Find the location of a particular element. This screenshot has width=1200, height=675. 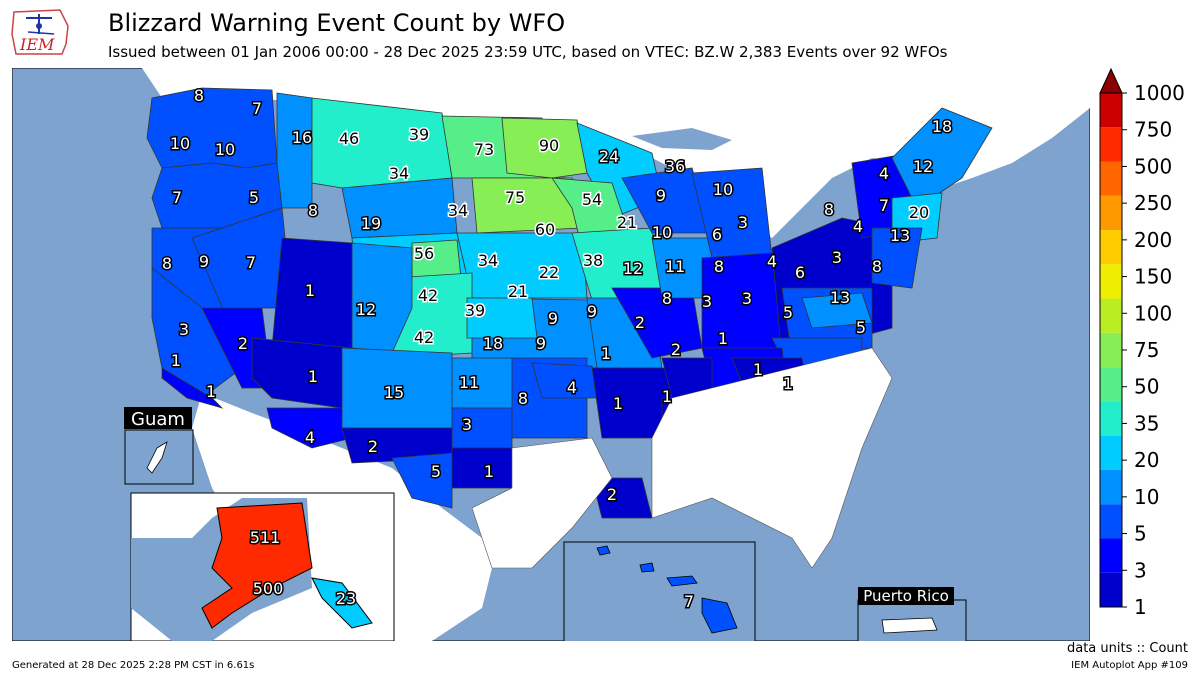

wfo-count-label: 34 is located at coordinates (458, 210).